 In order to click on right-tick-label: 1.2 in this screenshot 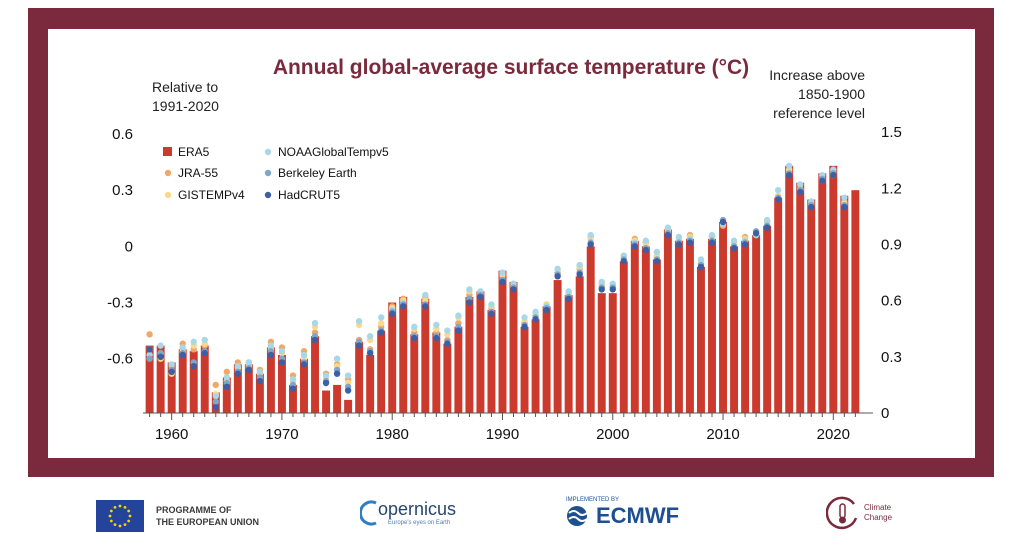, I will do `click(891, 188)`.